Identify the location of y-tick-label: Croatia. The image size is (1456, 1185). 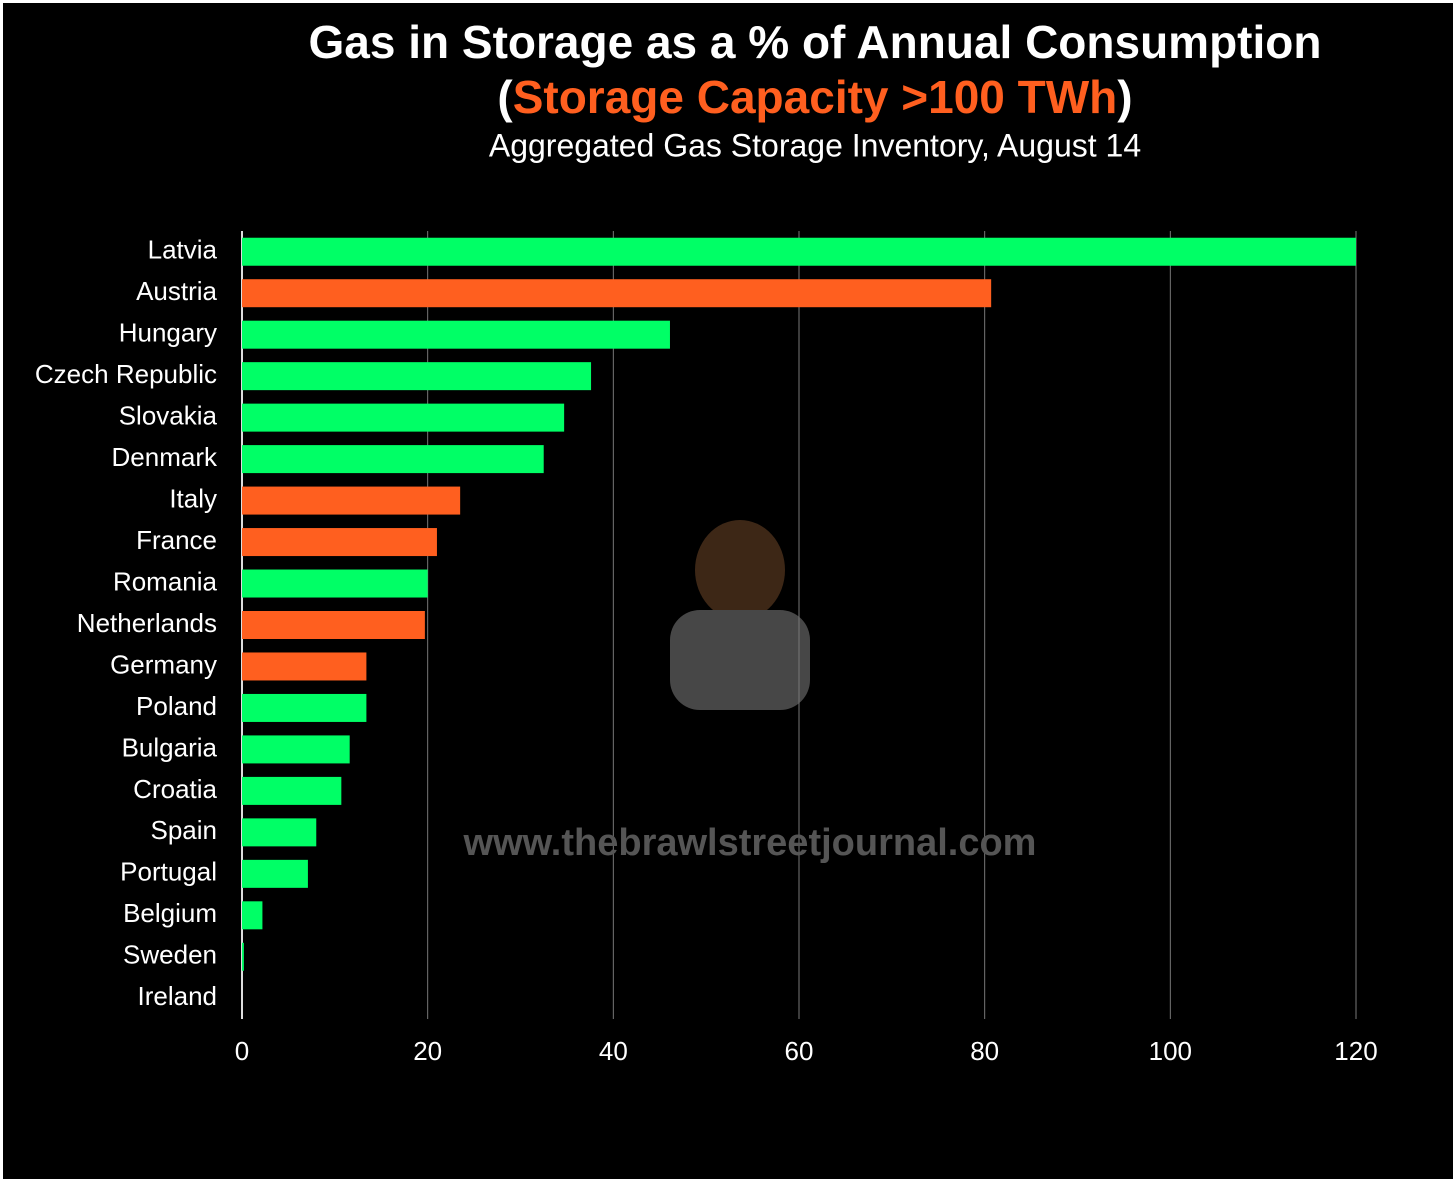
(175, 789).